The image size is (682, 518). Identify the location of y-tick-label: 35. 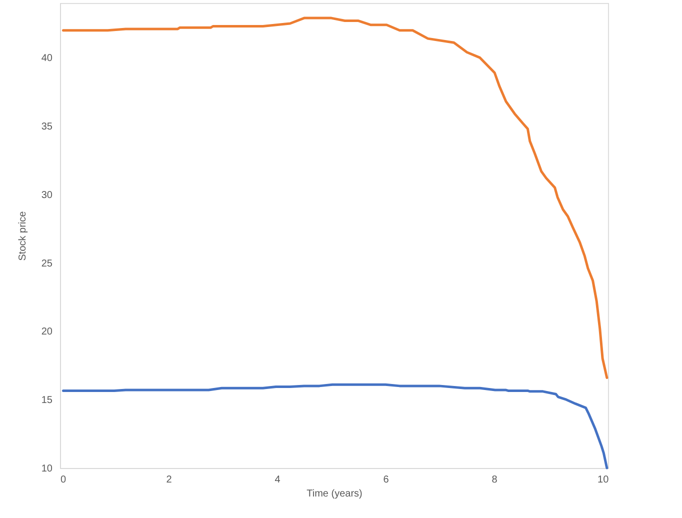
(47, 127).